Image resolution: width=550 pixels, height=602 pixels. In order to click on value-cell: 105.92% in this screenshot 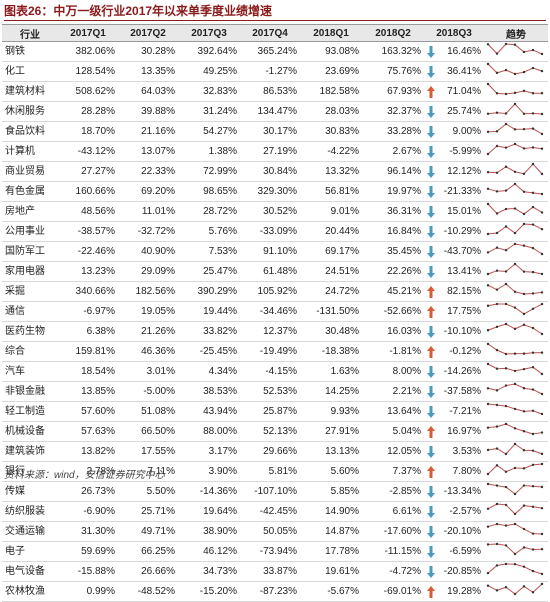, I will do `click(270, 291)`.